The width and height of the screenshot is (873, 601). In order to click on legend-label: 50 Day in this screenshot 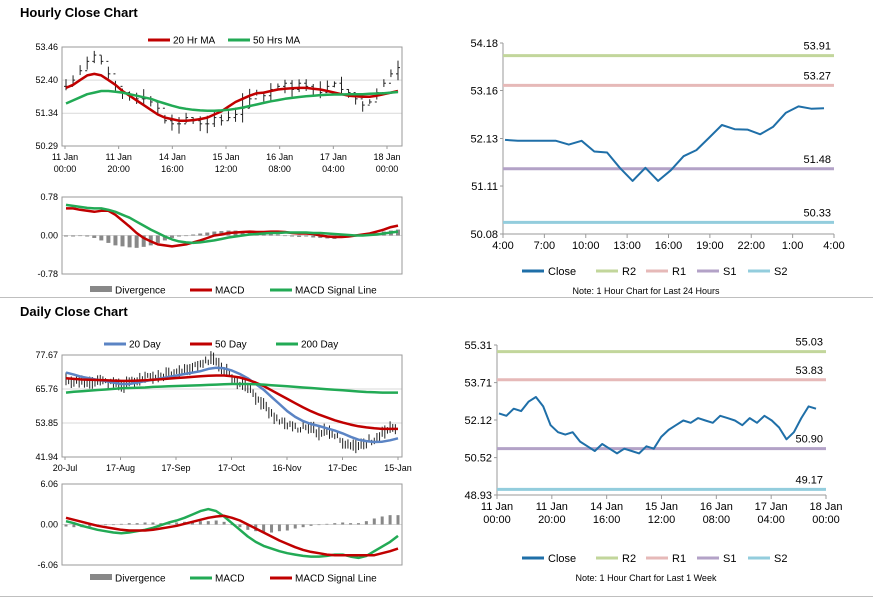, I will do `click(231, 345)`.